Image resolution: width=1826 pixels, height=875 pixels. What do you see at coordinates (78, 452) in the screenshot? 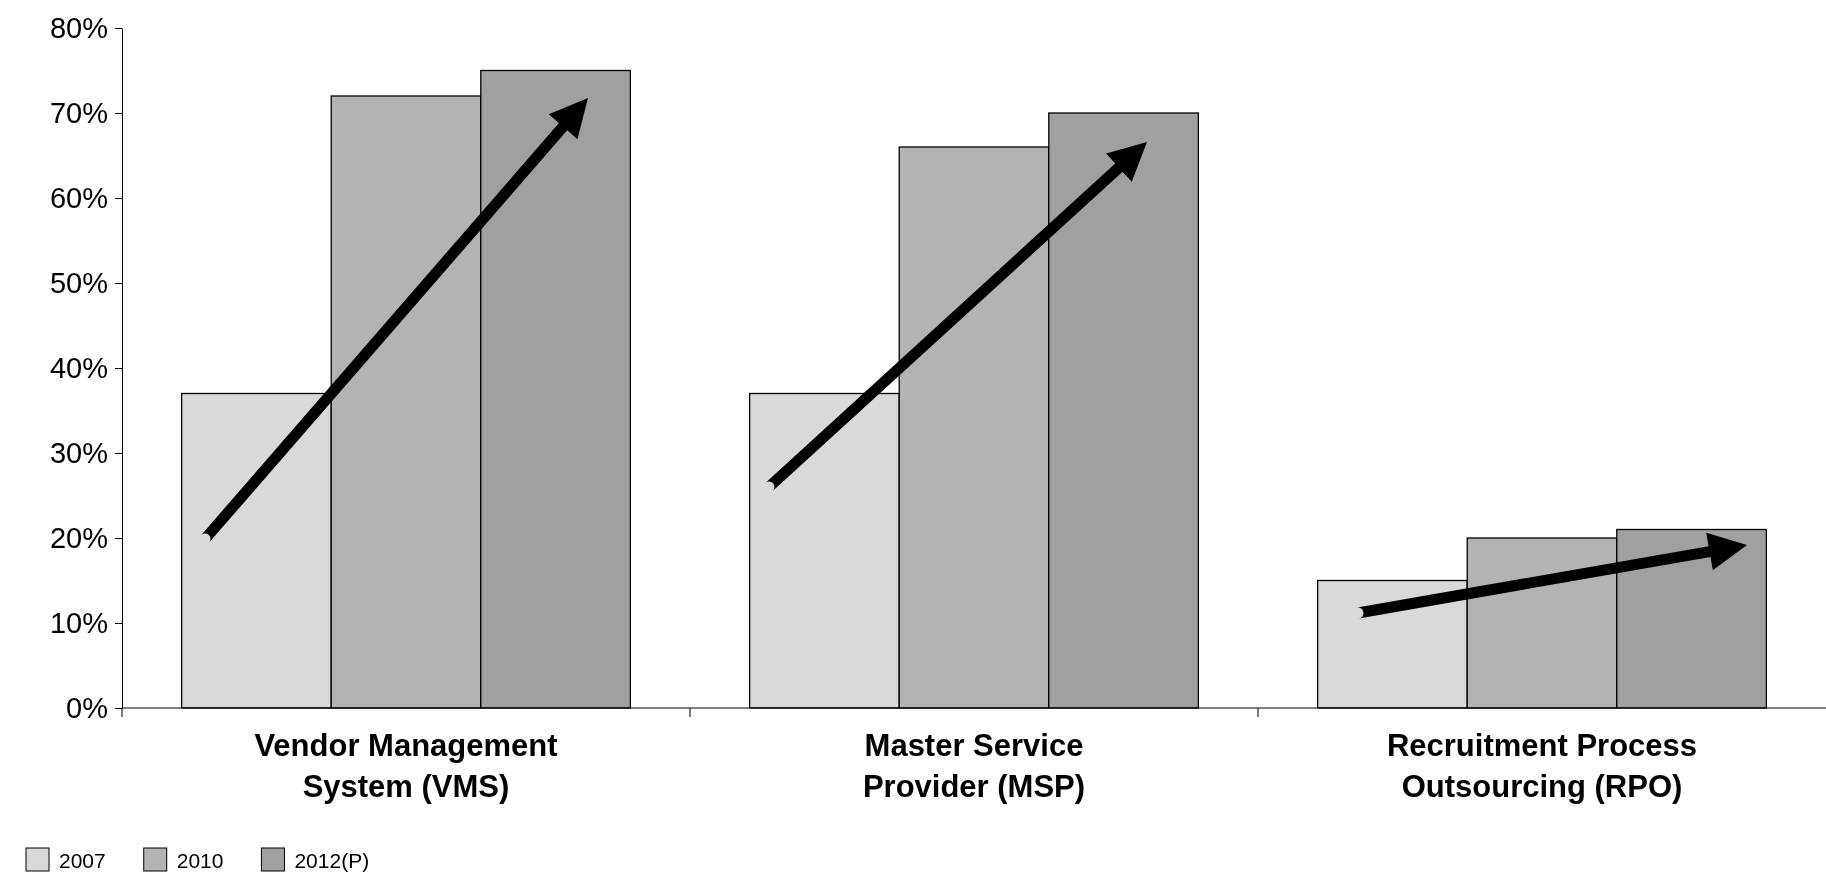
I see `y-tick-label: 30%` at bounding box center [78, 452].